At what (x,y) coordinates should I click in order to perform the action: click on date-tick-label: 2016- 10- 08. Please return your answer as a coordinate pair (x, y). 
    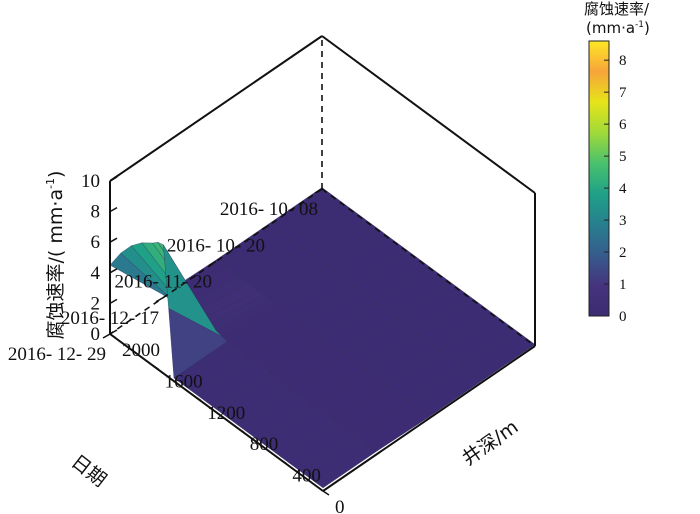
    Looking at the image, I should click on (269, 209).